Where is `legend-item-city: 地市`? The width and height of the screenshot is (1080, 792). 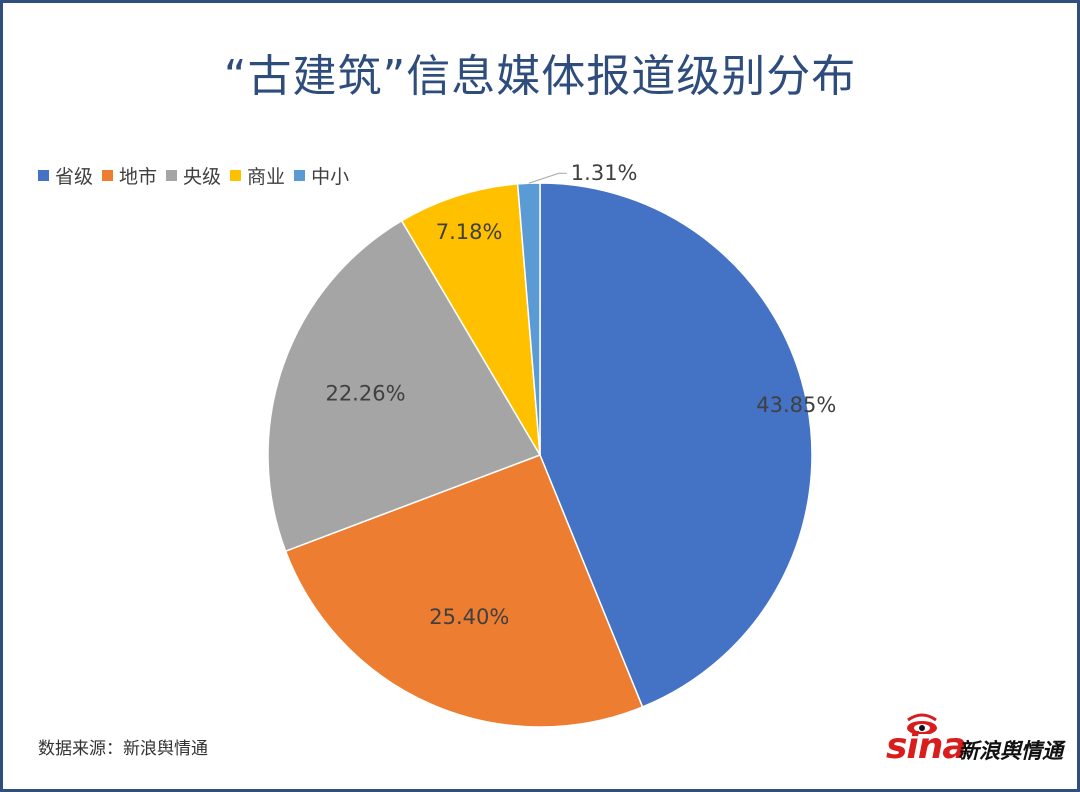
legend-item-city: 地市 is located at coordinates (129, 175).